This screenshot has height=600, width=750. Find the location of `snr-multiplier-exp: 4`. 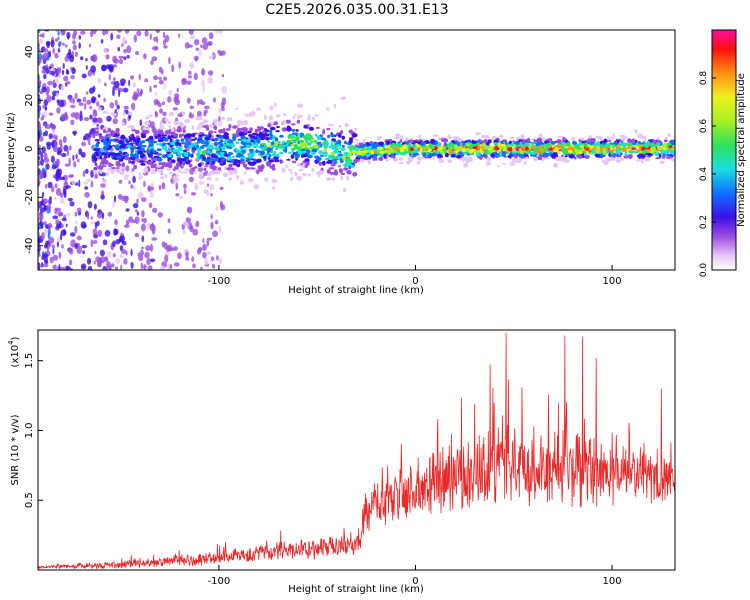

snr-multiplier-exp: 4 is located at coordinates (11, 342).